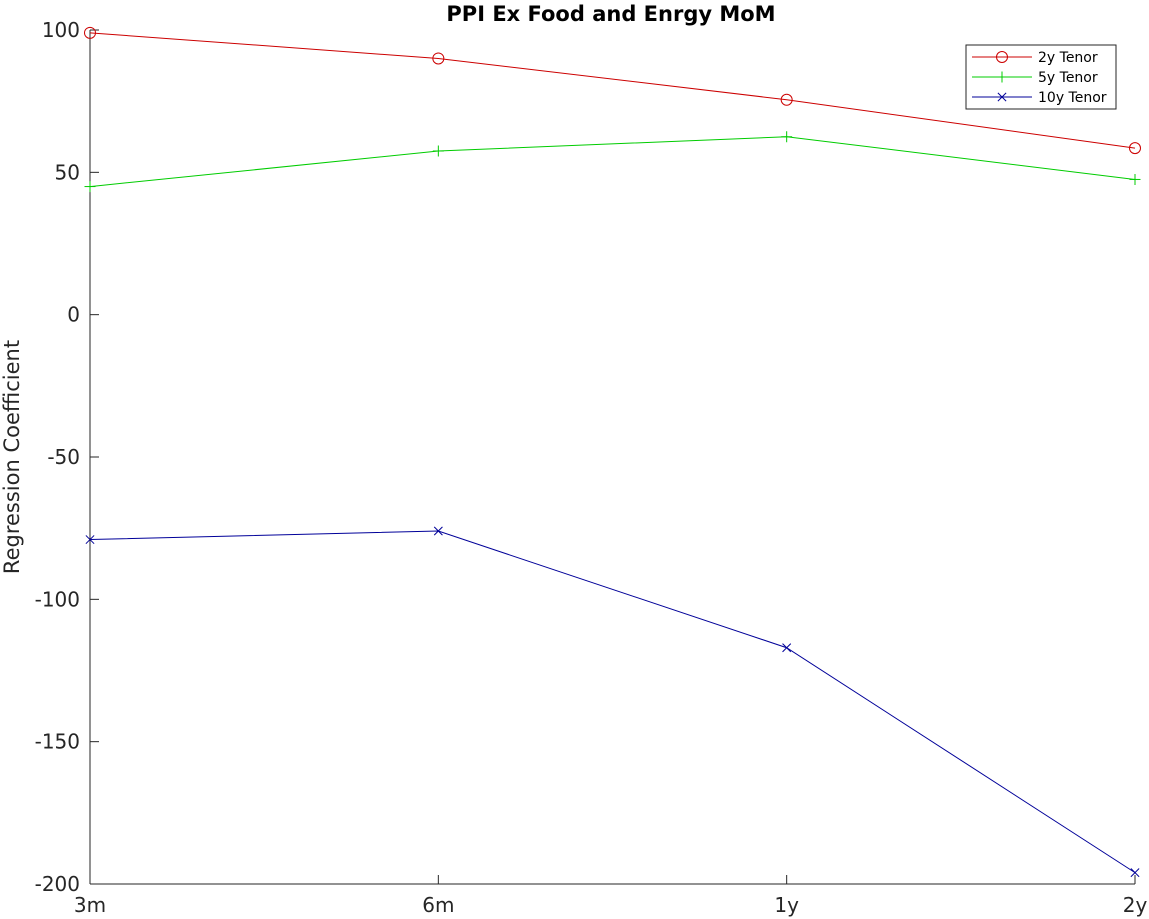 The height and width of the screenshot is (919, 1149). Describe the element at coordinates (438, 905) in the screenshot. I see `x-tick-label: 6m` at that location.